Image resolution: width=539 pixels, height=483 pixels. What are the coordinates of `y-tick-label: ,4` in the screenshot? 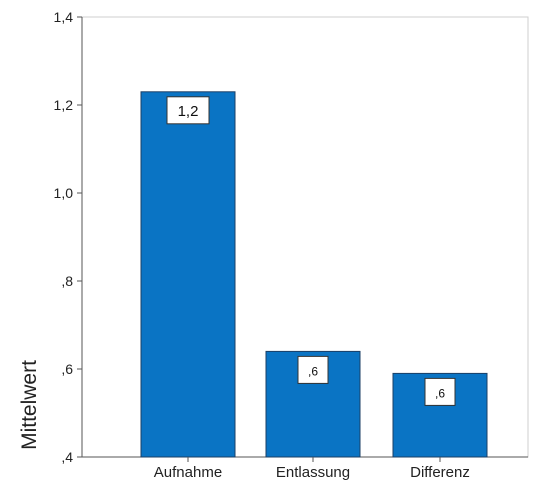 It's located at (67, 457).